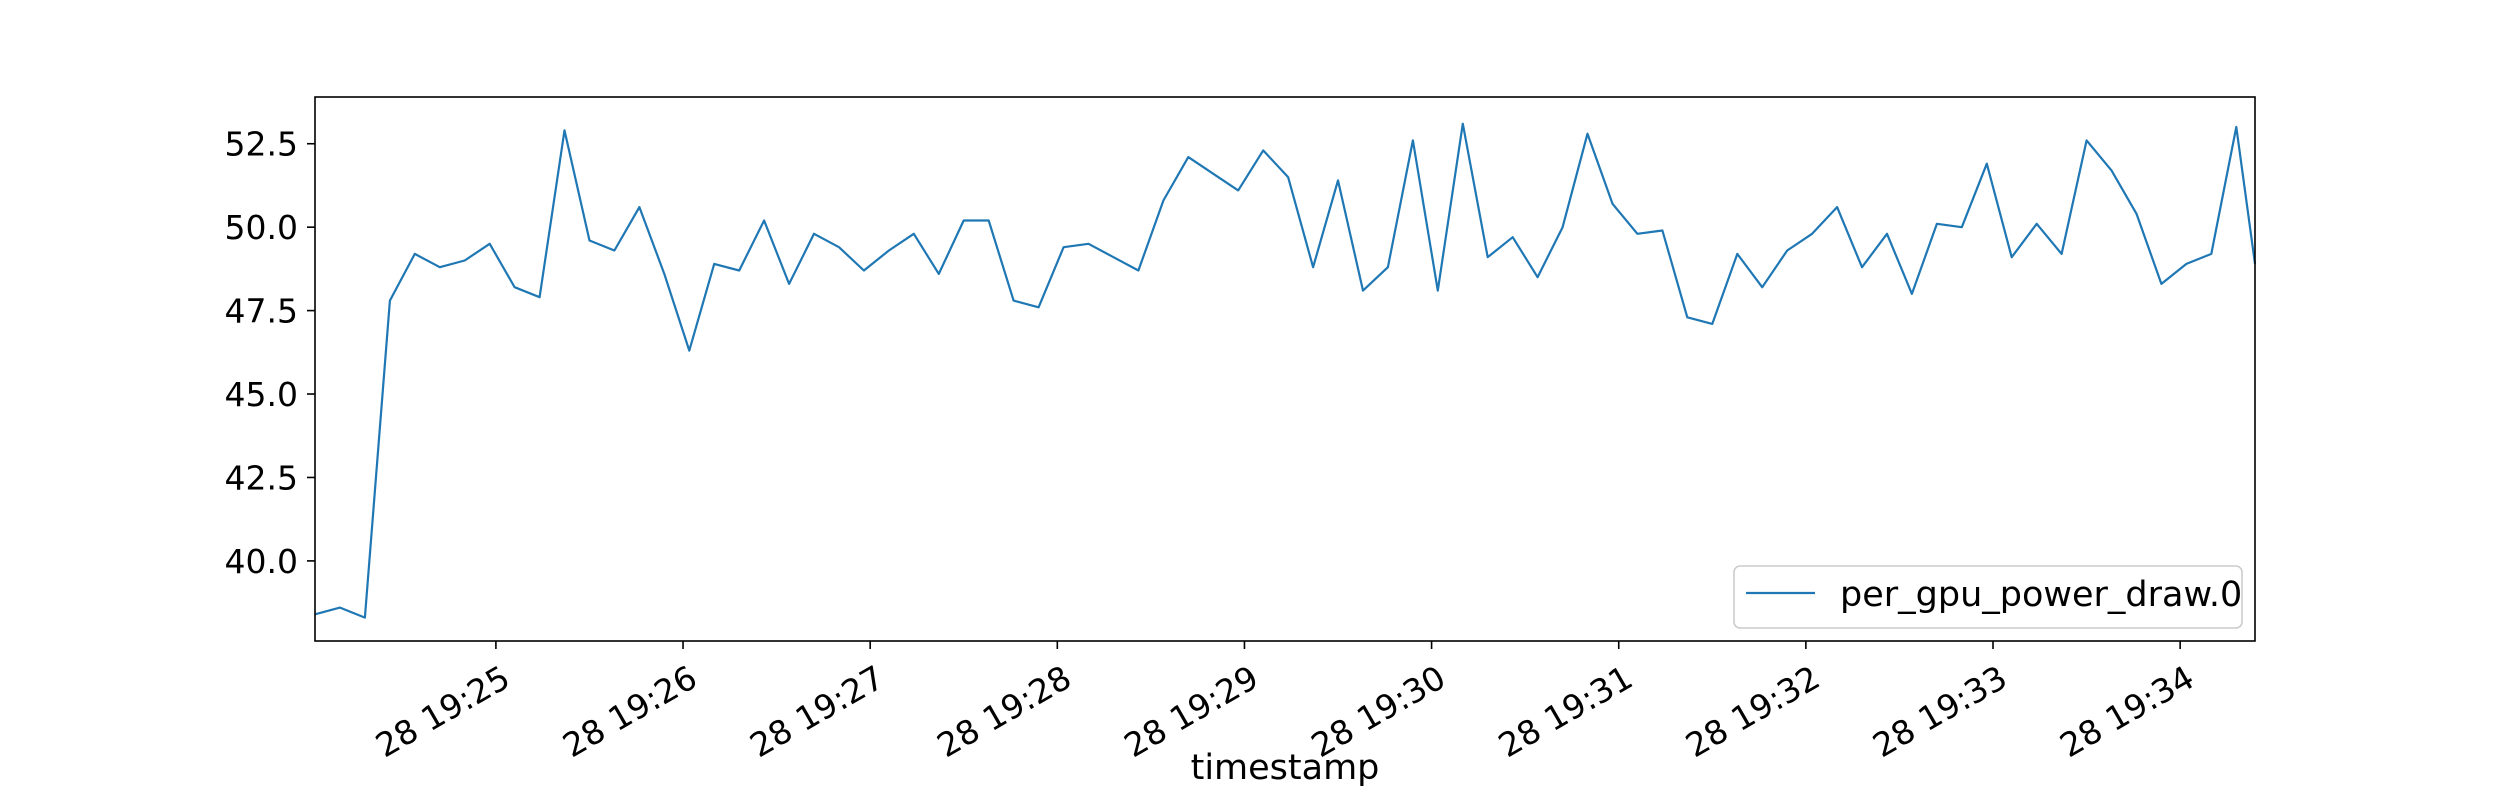 The width and height of the screenshot is (2500, 800). What do you see at coordinates (1285, 768) in the screenshot?
I see `x-axis-title: timestamp` at bounding box center [1285, 768].